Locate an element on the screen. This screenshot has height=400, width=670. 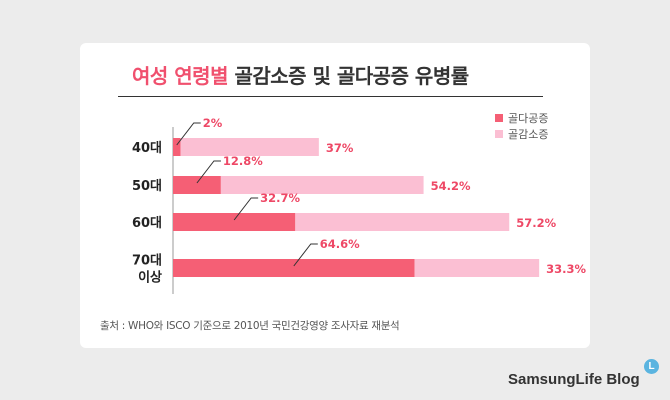
chart-title: 여성 연령별 골감소증 및 골다공증 유병률 is located at coordinates (300, 74).